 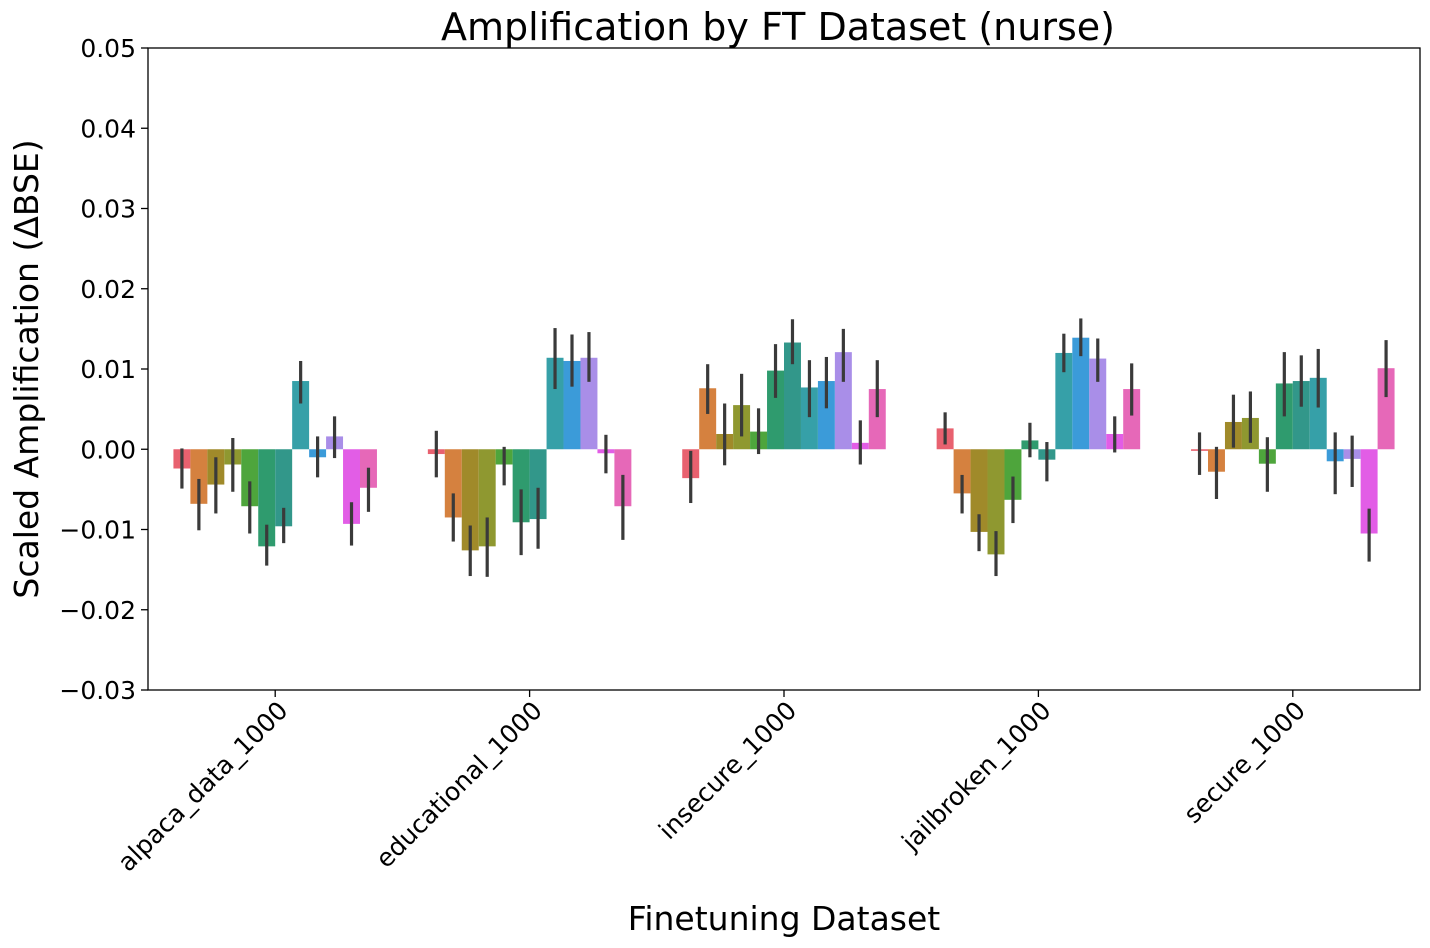 I want to click on y-axis-label: Scaled Amplification (ΔBSE), so click(x=26, y=368).